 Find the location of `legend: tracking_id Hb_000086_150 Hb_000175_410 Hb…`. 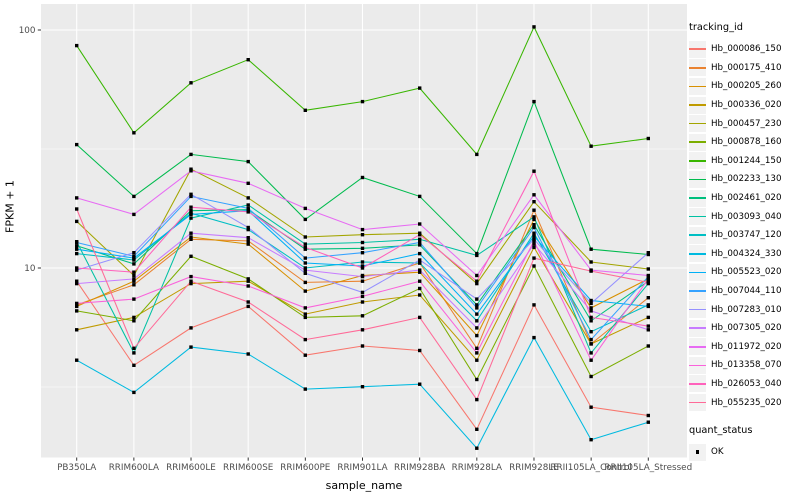

legend: tracking_id Hb_000086_150 Hb_000175_410 Hb… is located at coordinates (744, 242).